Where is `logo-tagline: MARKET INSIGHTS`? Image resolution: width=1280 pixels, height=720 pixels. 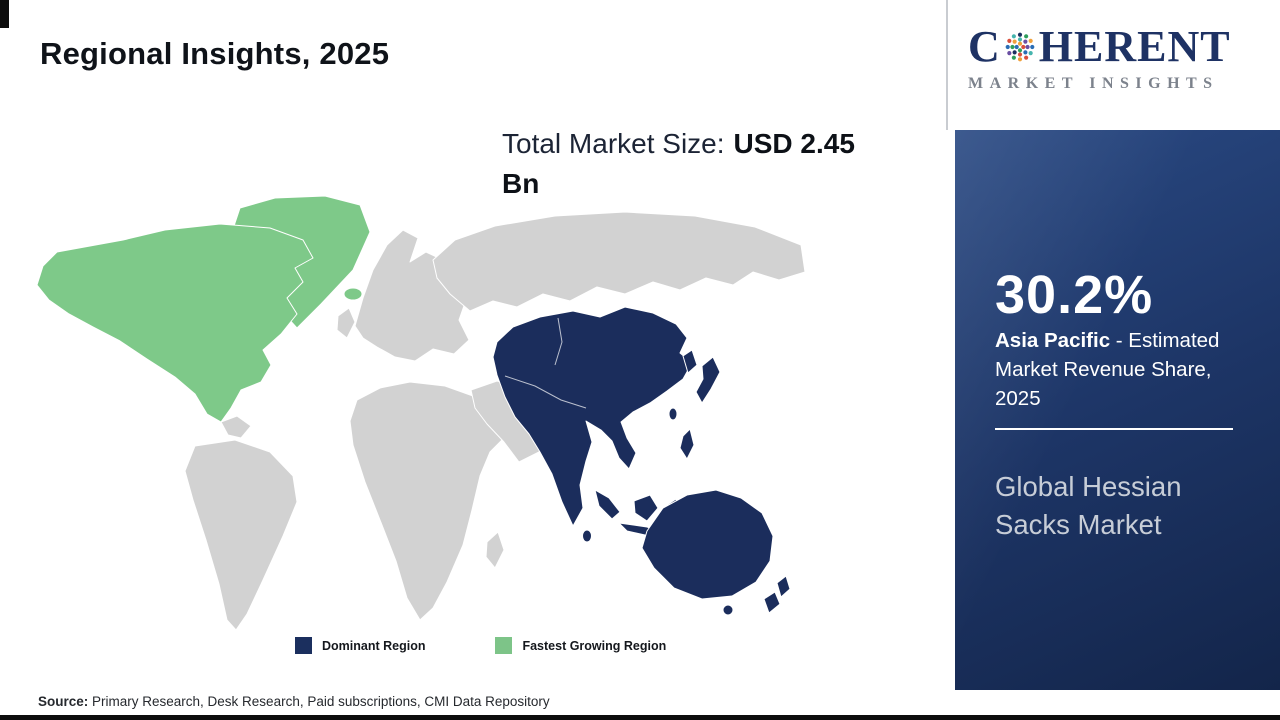 logo-tagline: MARKET INSIGHTS is located at coordinates (1093, 83).